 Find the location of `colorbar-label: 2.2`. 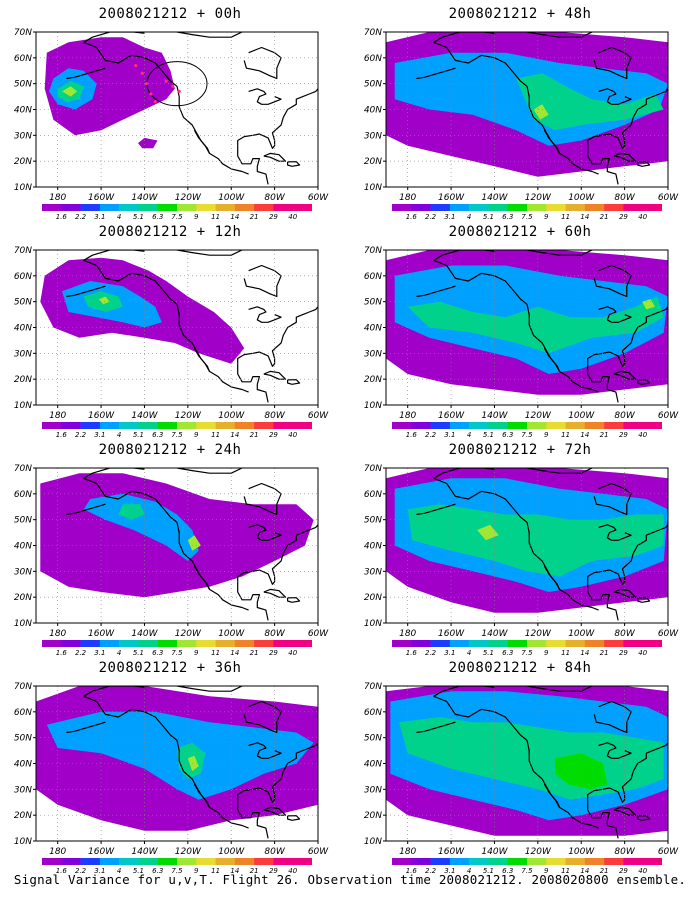

colorbar-label: 2.2 is located at coordinates (431, 217).